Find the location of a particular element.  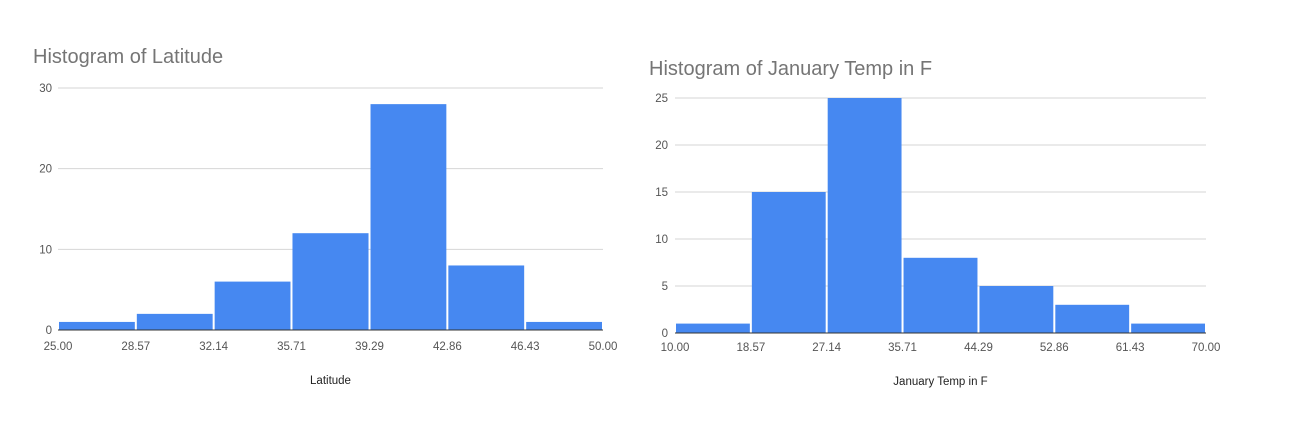

x-tick-label: 70.00 is located at coordinates (1206, 348).